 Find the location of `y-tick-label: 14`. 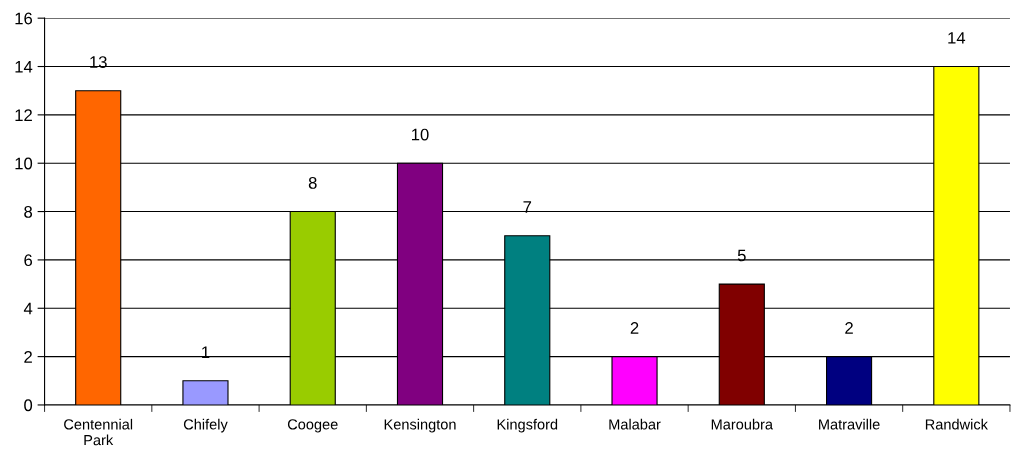

y-tick-label: 14 is located at coordinates (24, 67).